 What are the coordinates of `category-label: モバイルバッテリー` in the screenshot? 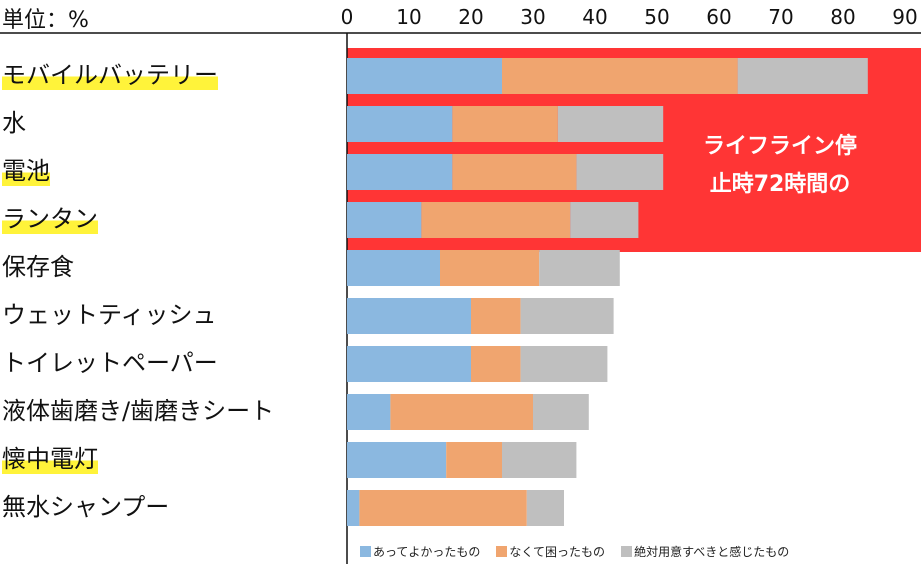 It's located at (110, 75).